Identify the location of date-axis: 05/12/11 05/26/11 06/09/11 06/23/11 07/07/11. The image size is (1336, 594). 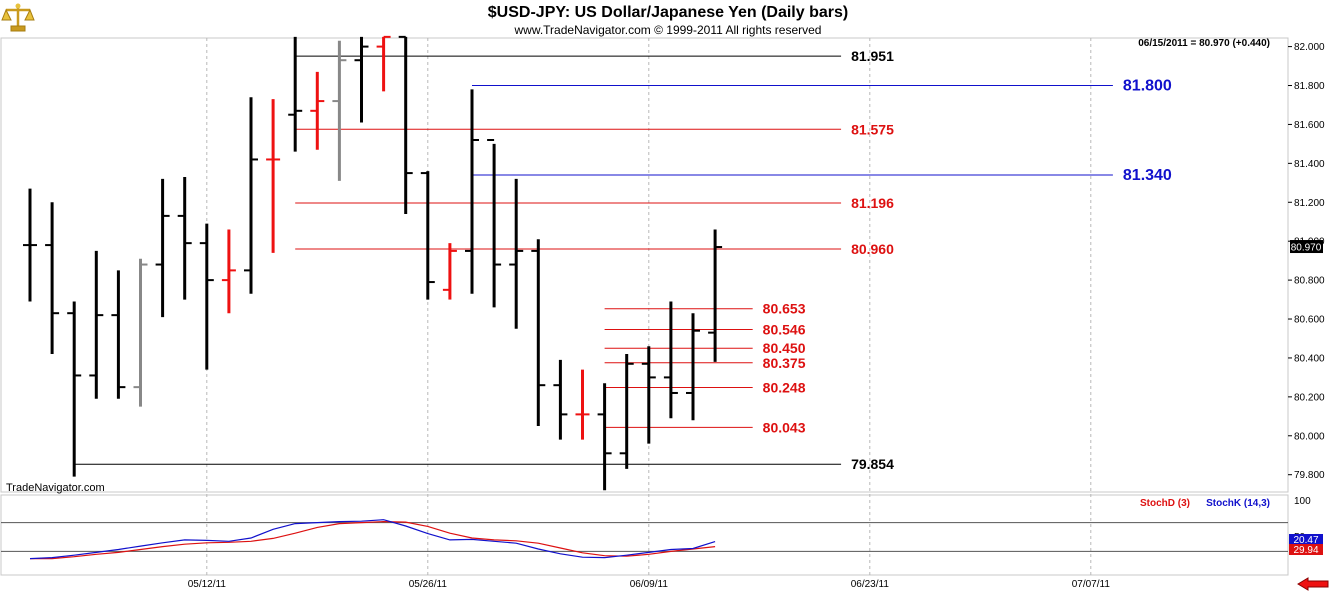
(649, 584).